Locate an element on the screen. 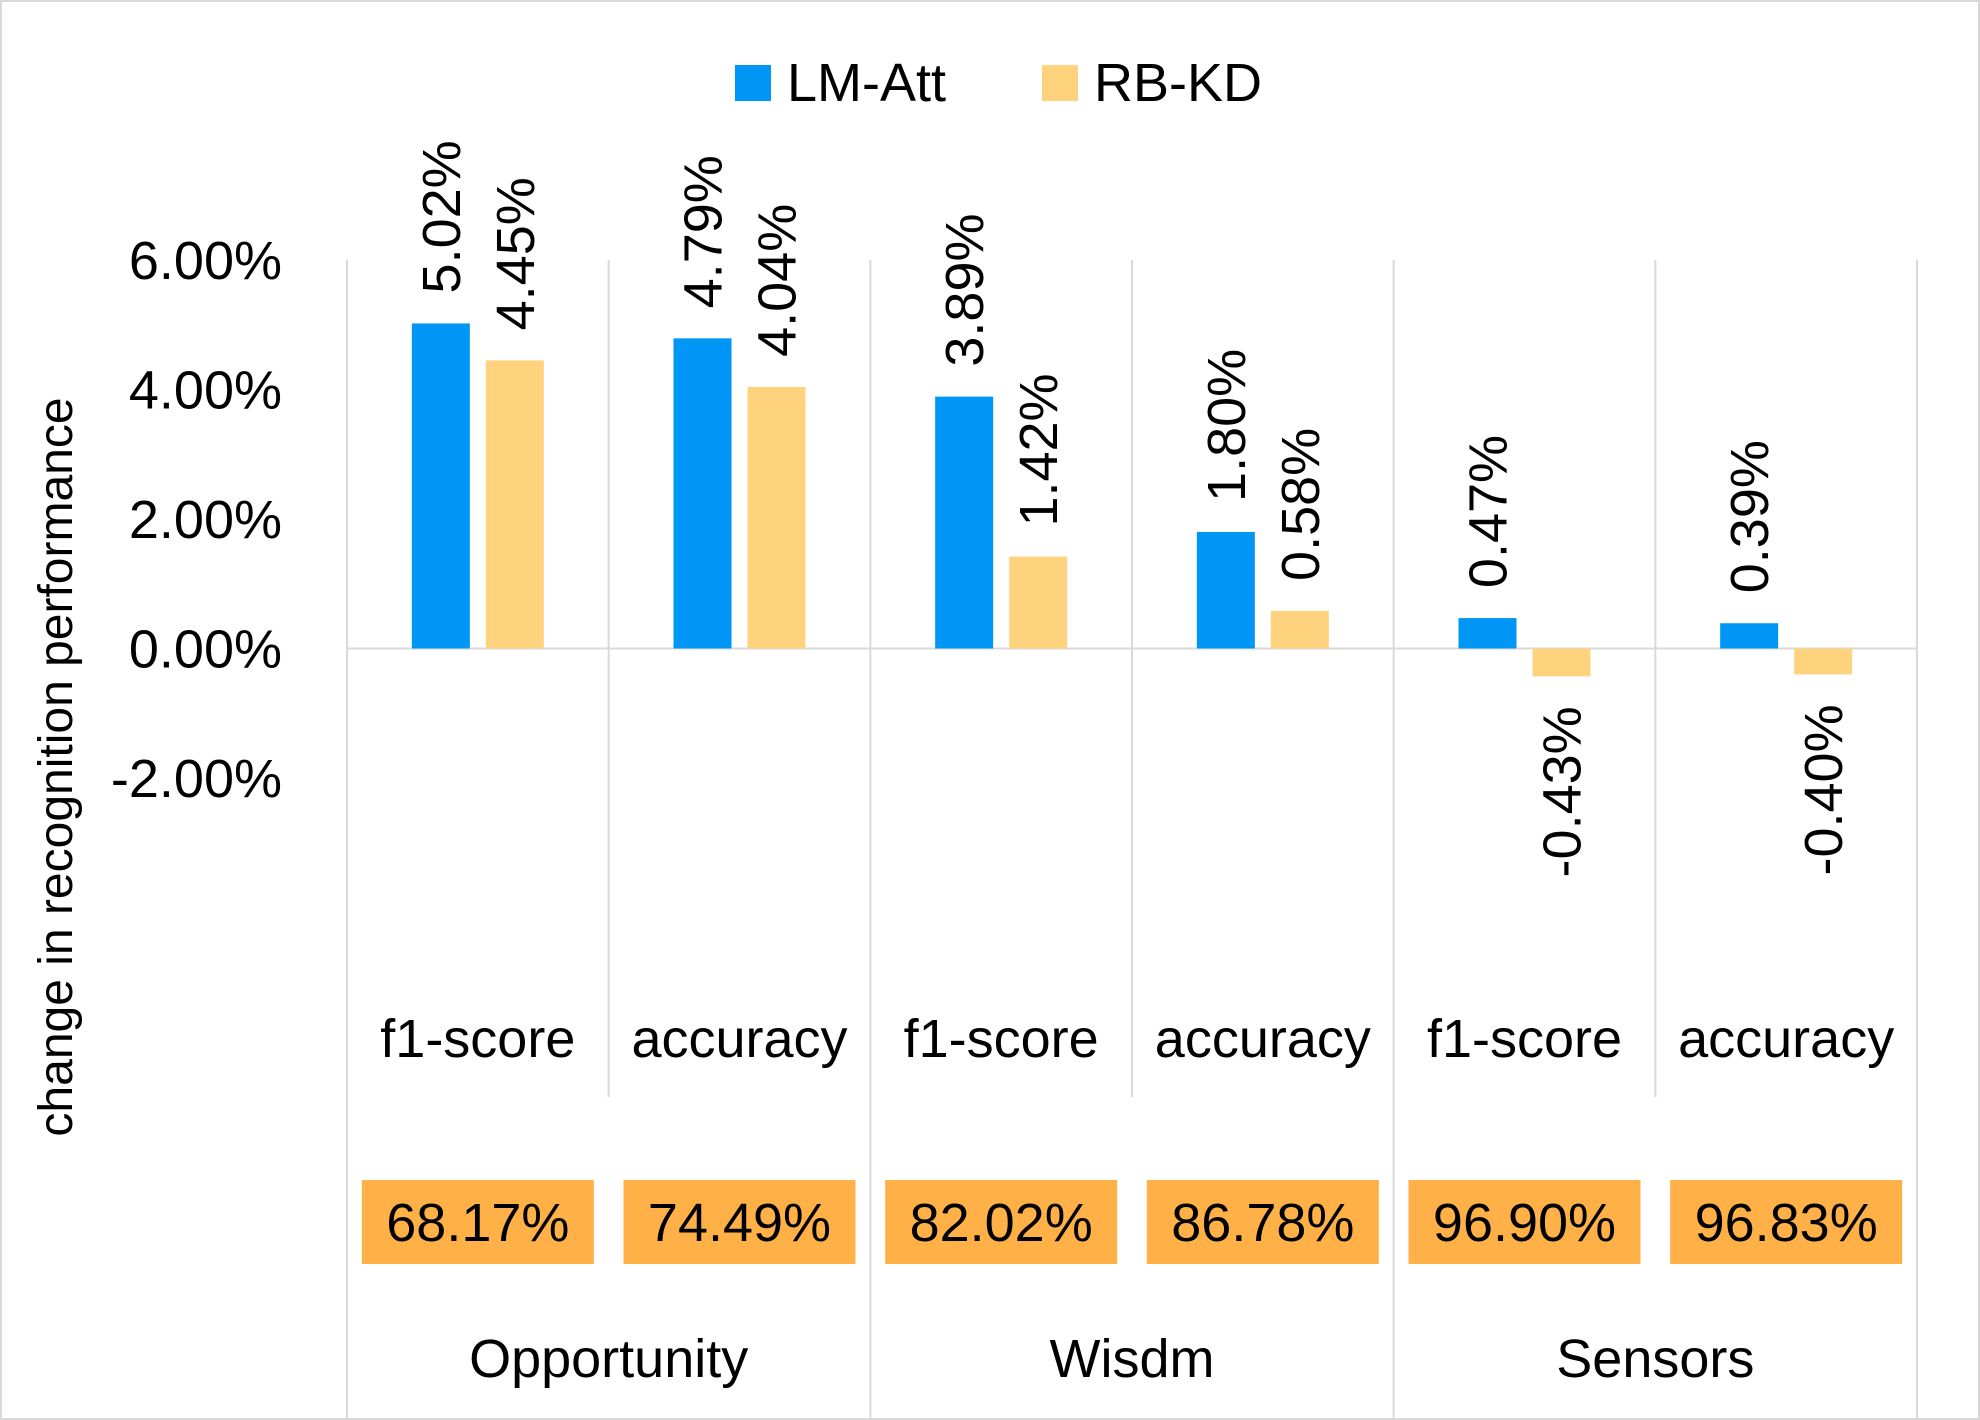 This screenshot has height=1420, width=1980. data-label-lm-att-5: 0.39% is located at coordinates (1750, 516).